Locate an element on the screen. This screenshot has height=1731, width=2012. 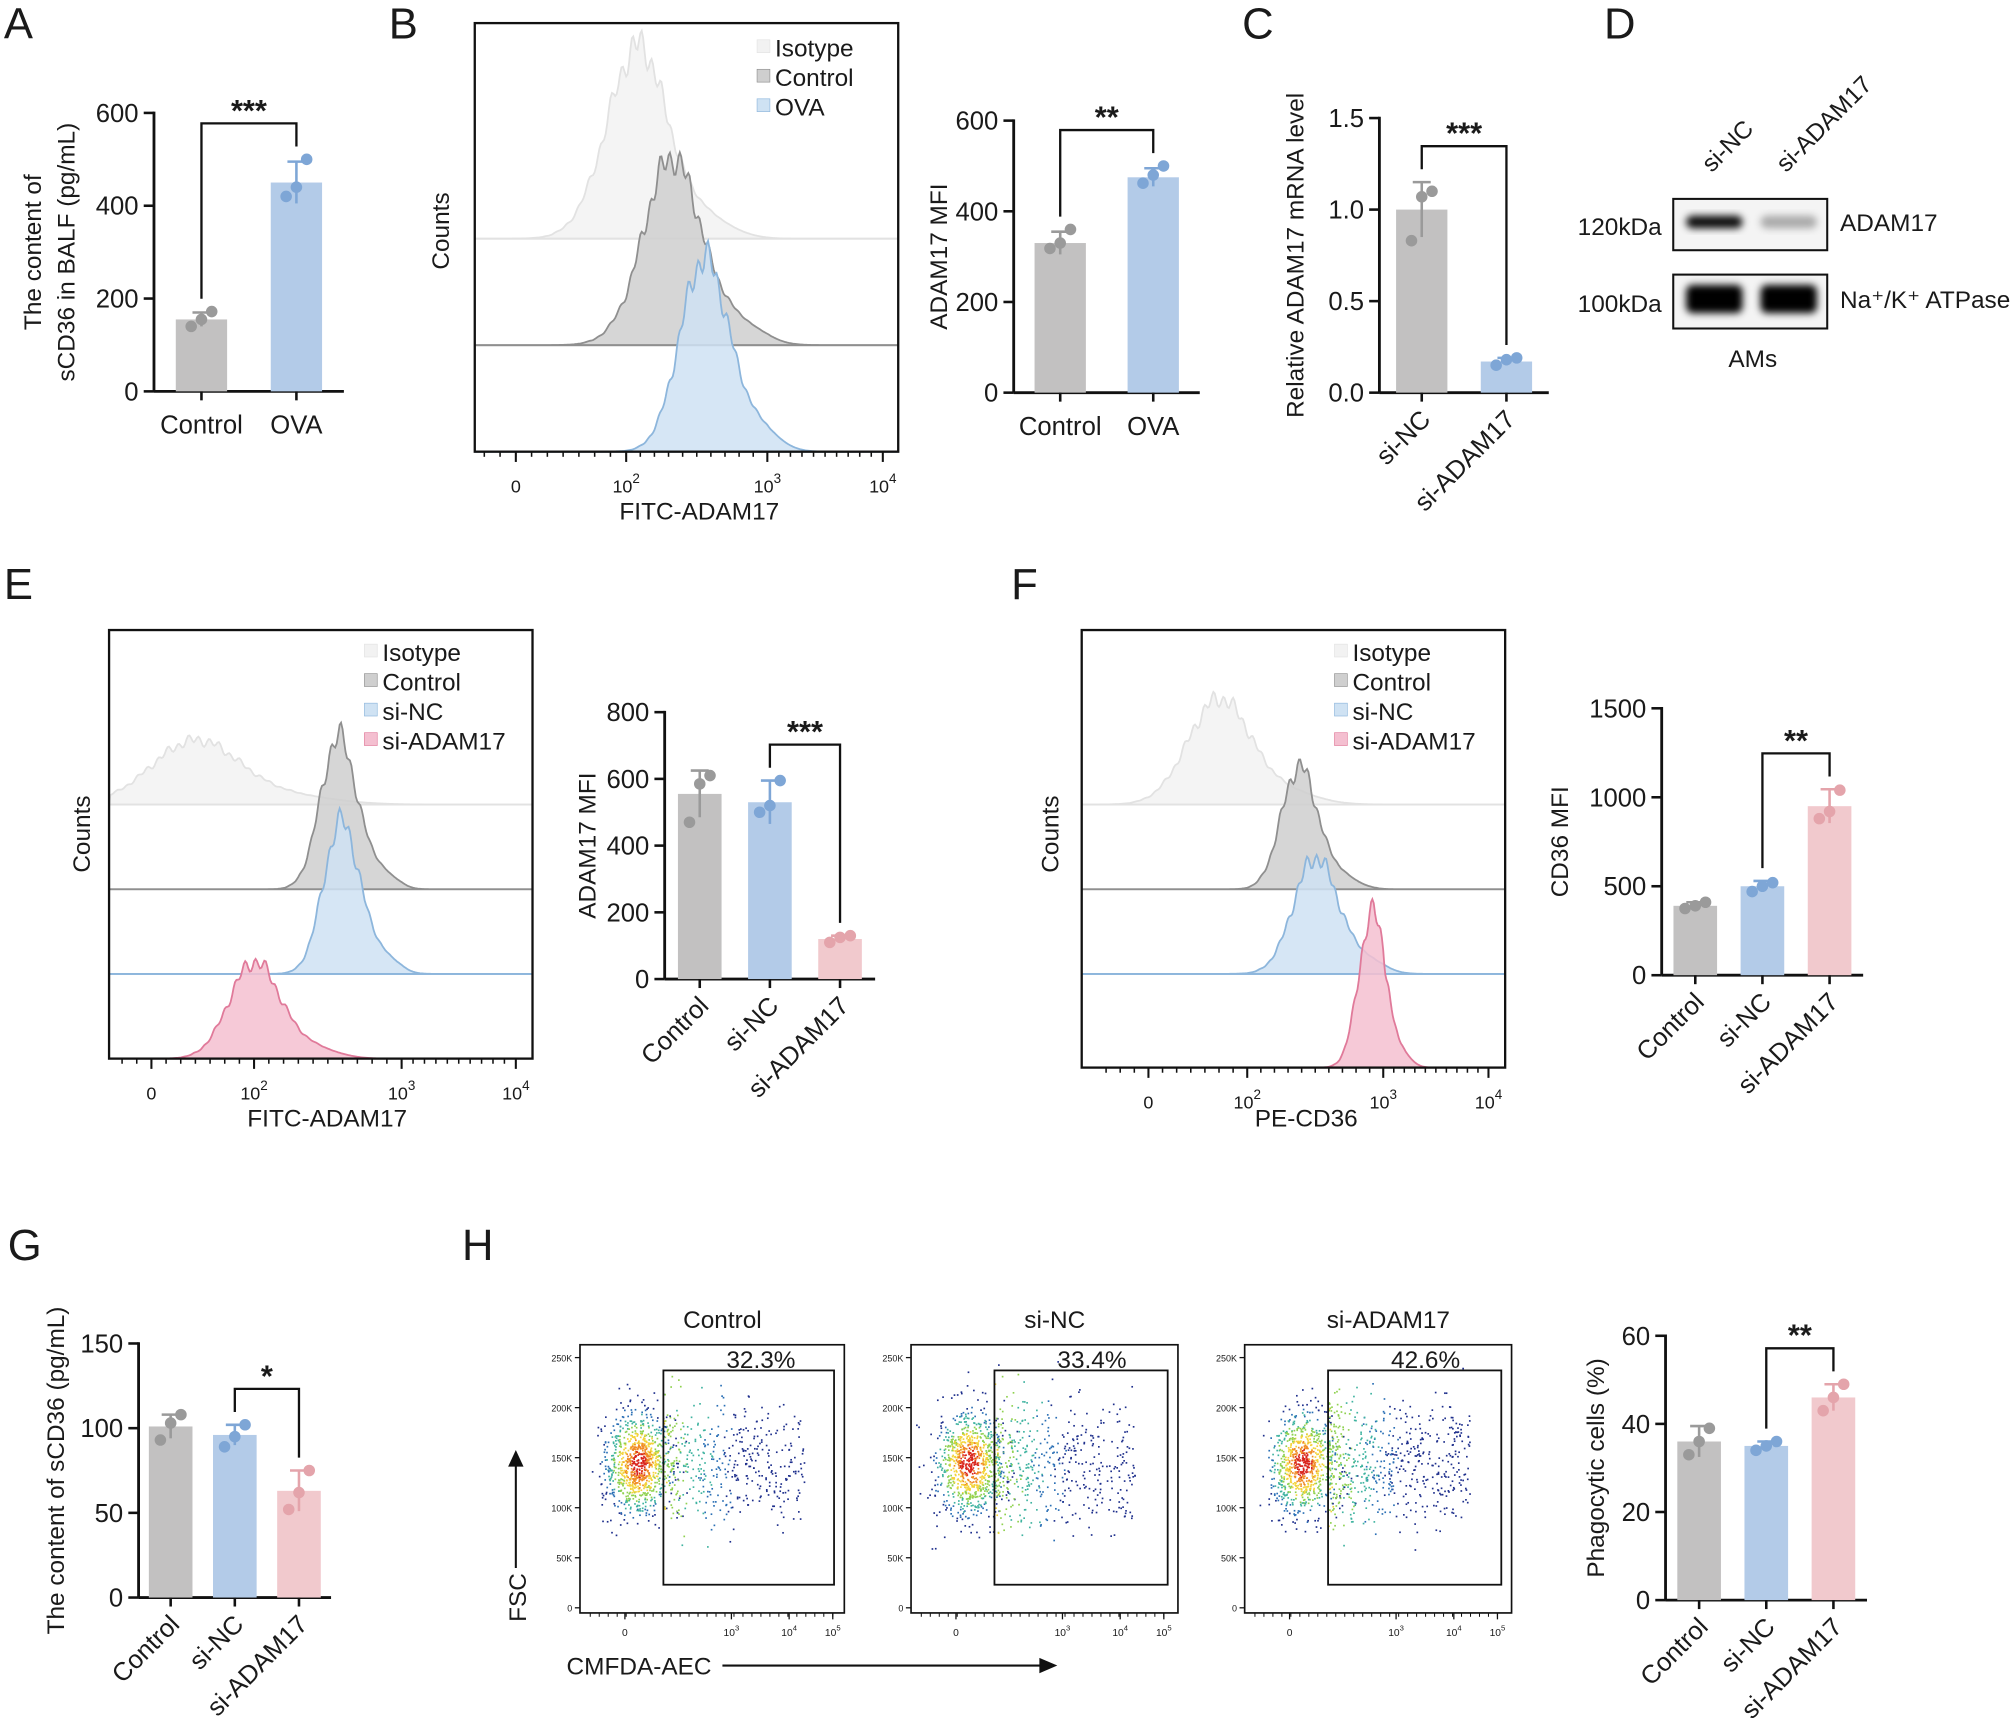
legend-label: si-NC is located at coordinates (1382, 712).